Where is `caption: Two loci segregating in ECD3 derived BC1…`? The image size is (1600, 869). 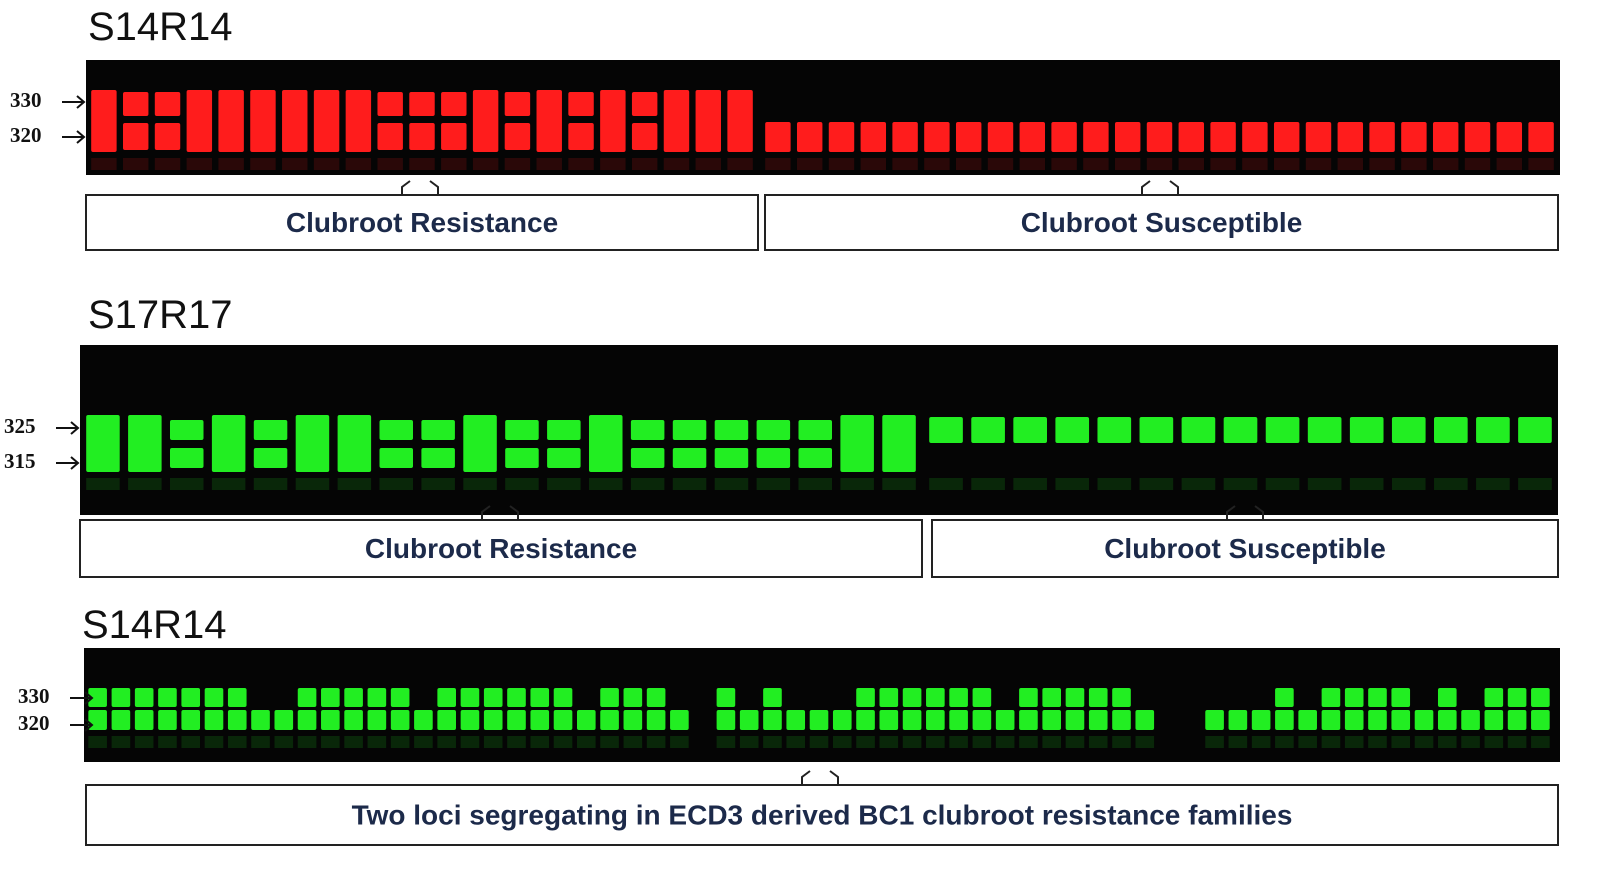
caption: Two loci segregating in ECD3 derived BC1… is located at coordinates (822, 814).